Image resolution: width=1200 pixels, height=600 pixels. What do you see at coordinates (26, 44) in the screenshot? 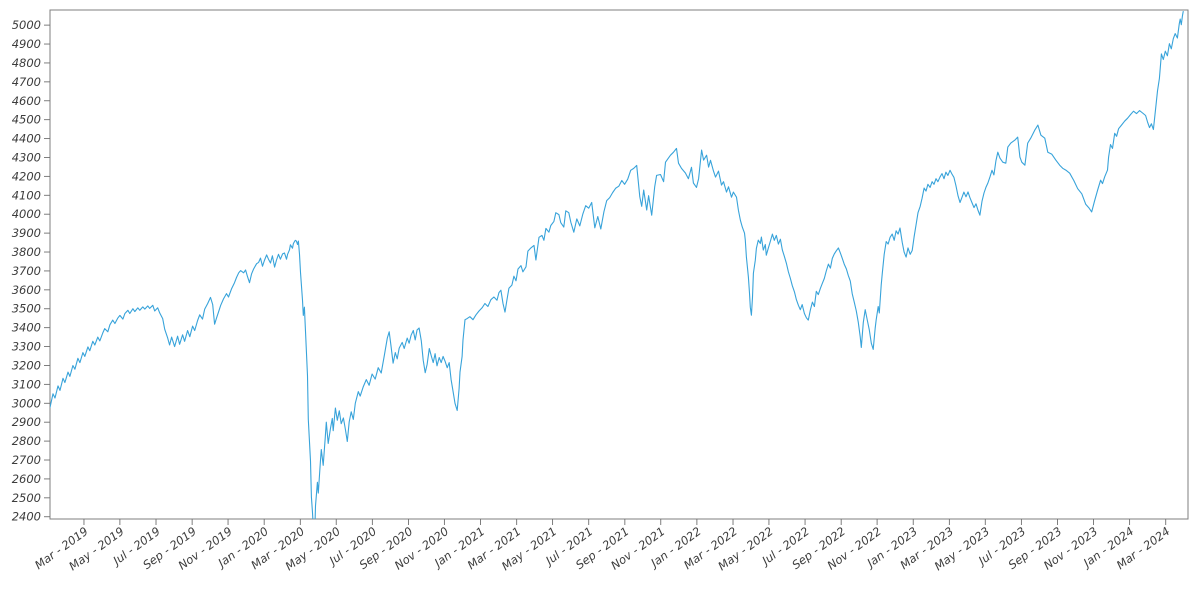
I see `y-tick-label: 4900` at bounding box center [26, 44].